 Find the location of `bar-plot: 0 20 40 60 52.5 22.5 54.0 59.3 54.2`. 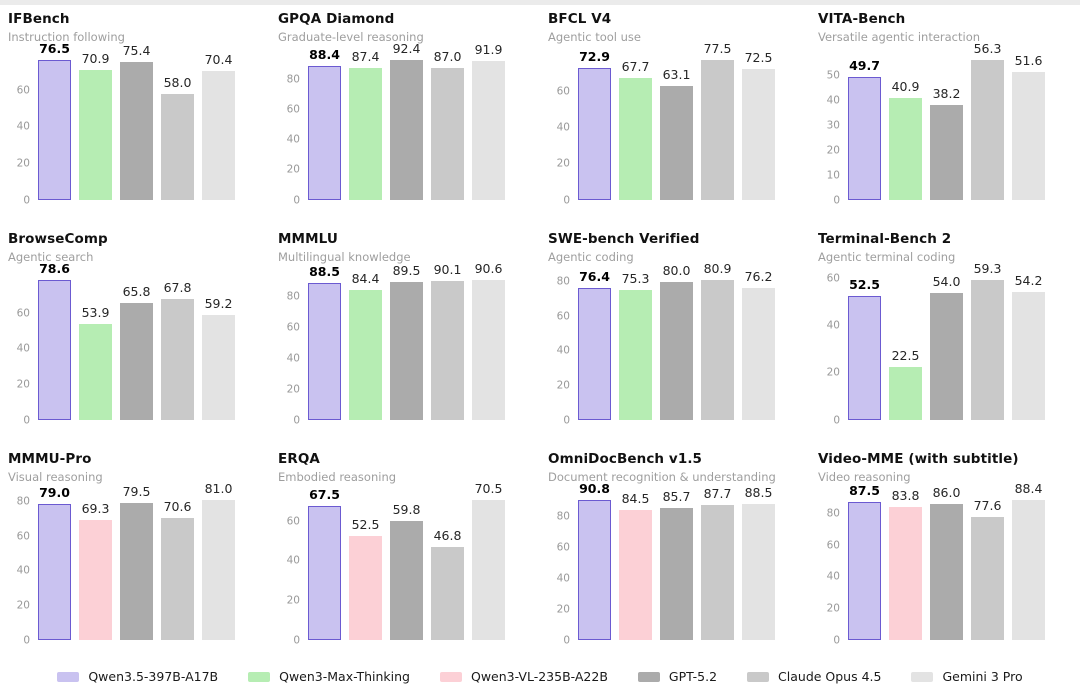

bar-plot: 0 20 40 60 52.5 22.5 54.0 59.3 54.2 is located at coordinates (936, 343).